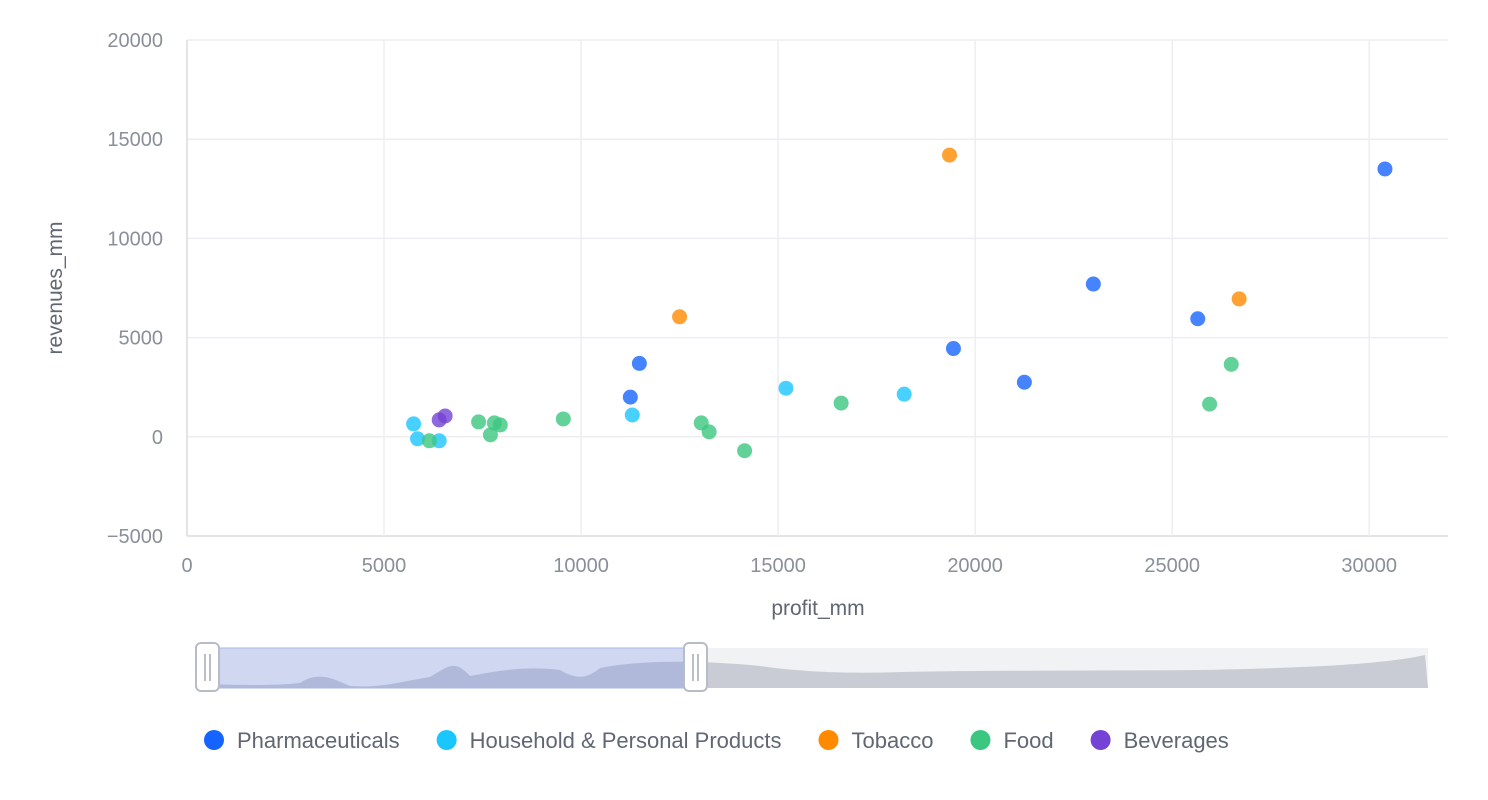 Image resolution: width=1488 pixels, height=800 pixels. What do you see at coordinates (384, 566) in the screenshot?
I see `x-tick-label: 5000` at bounding box center [384, 566].